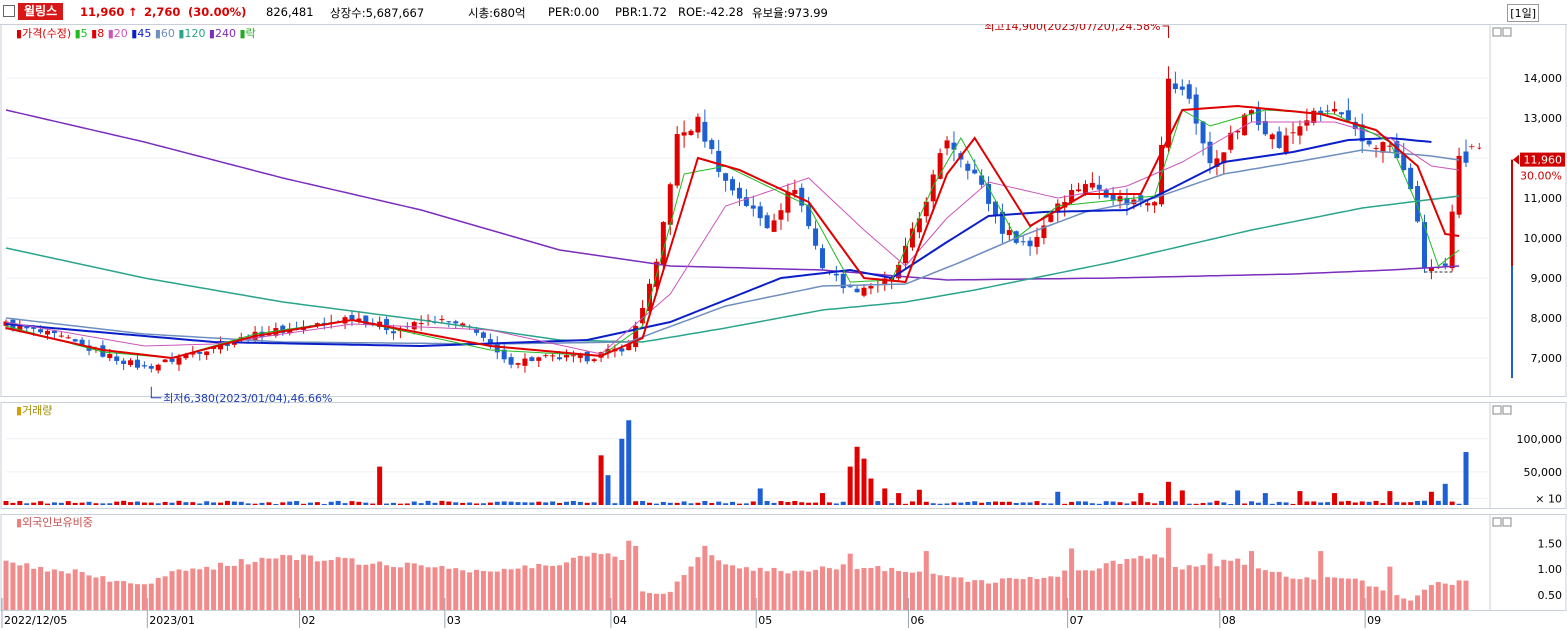 This screenshot has width=1567, height=630. I want to click on period-selector: [1일], so click(1523, 13).